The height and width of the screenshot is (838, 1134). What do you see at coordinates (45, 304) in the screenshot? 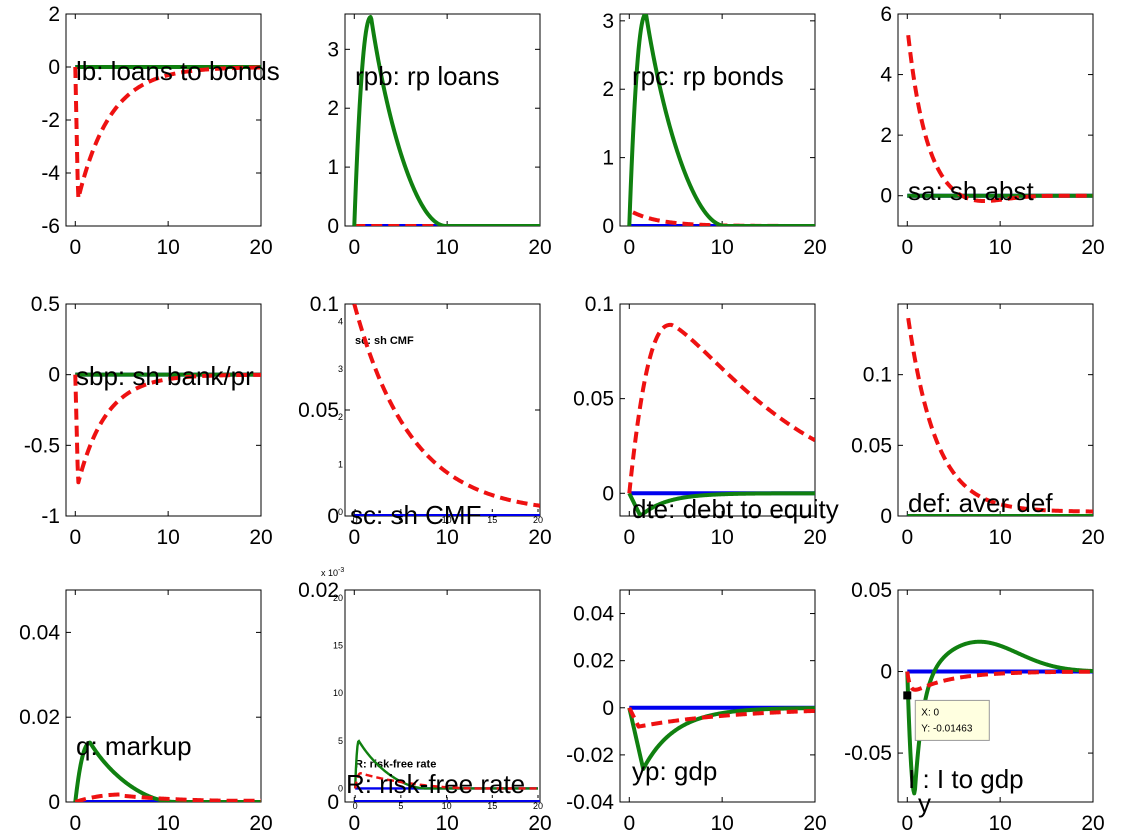
I see `y-tick-label: 0.5` at bounding box center [45, 304].